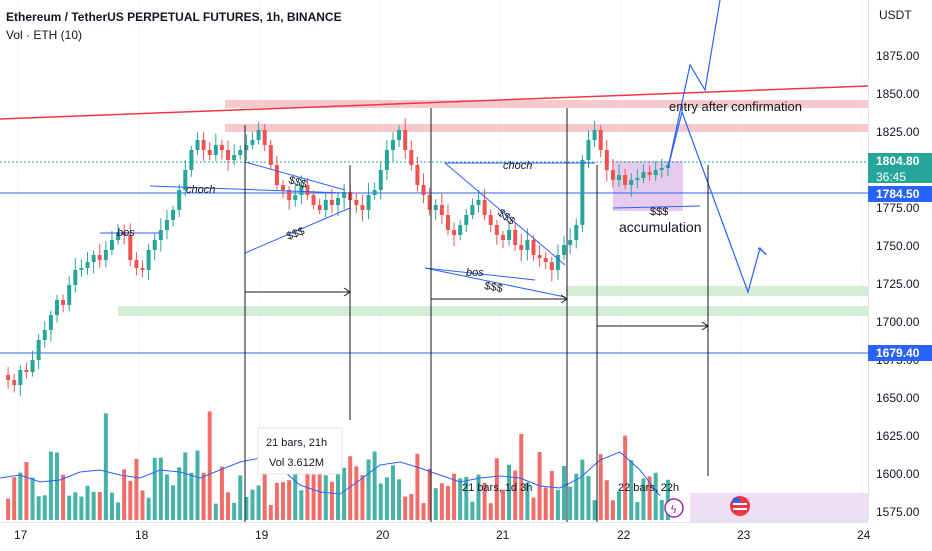  I want to click on bos-label-2: bos, so click(475, 273).